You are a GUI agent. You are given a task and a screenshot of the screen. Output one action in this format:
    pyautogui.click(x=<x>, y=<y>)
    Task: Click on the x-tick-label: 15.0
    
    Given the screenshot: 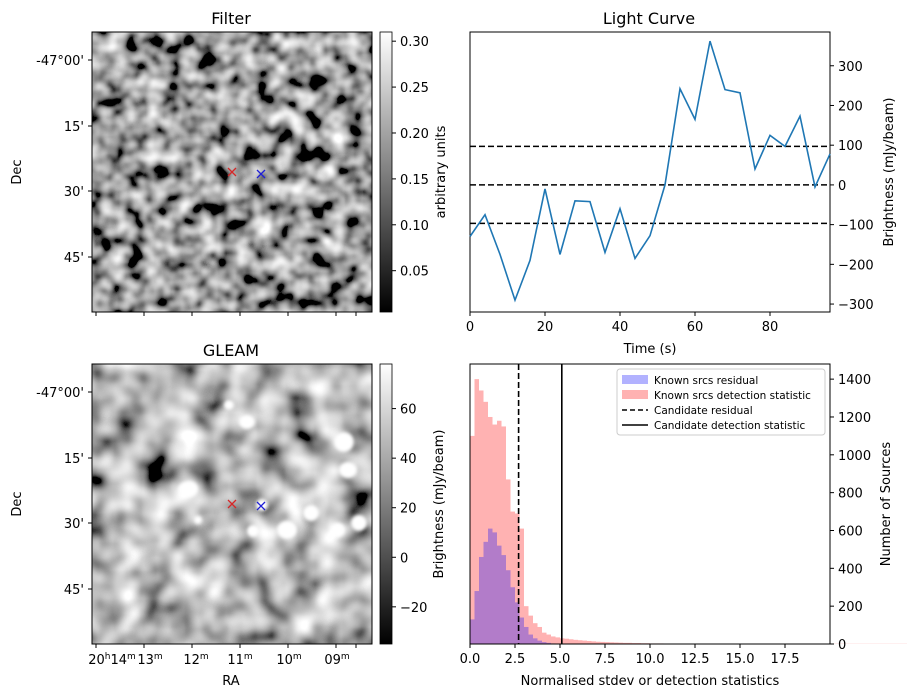 What is the action you would take?
    pyautogui.click(x=740, y=659)
    